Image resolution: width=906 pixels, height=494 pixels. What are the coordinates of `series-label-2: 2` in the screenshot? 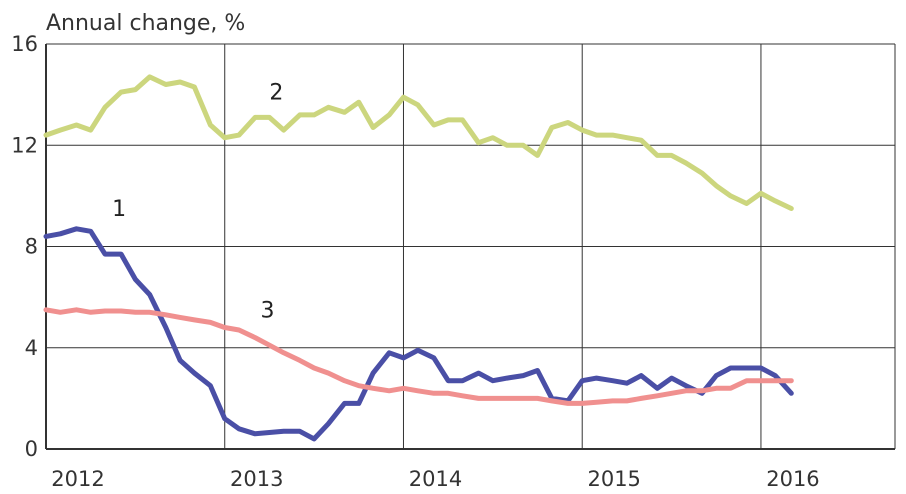 It's located at (276, 93).